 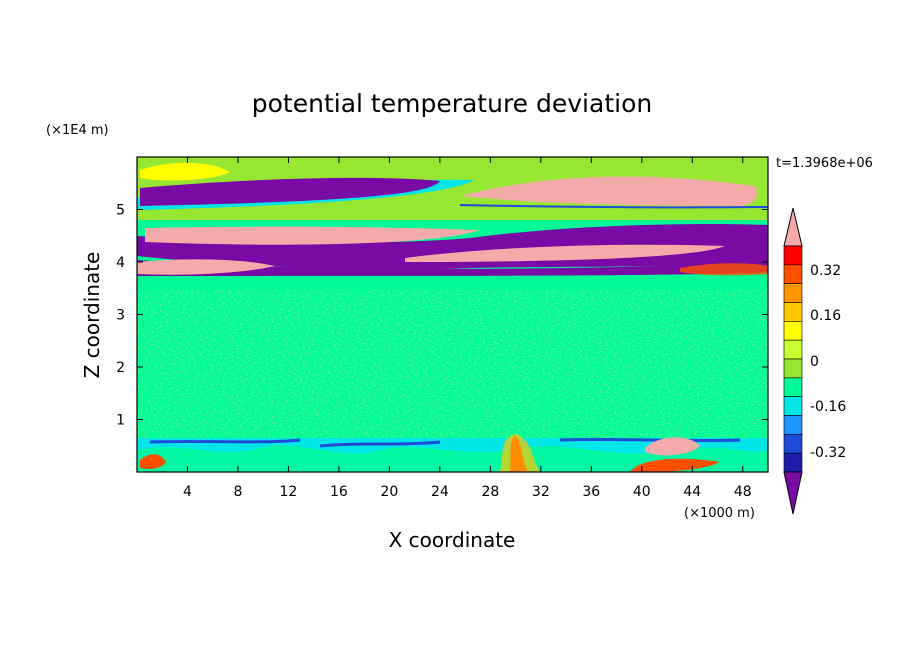 I want to click on upper-pink-layer, so click(x=608, y=191).